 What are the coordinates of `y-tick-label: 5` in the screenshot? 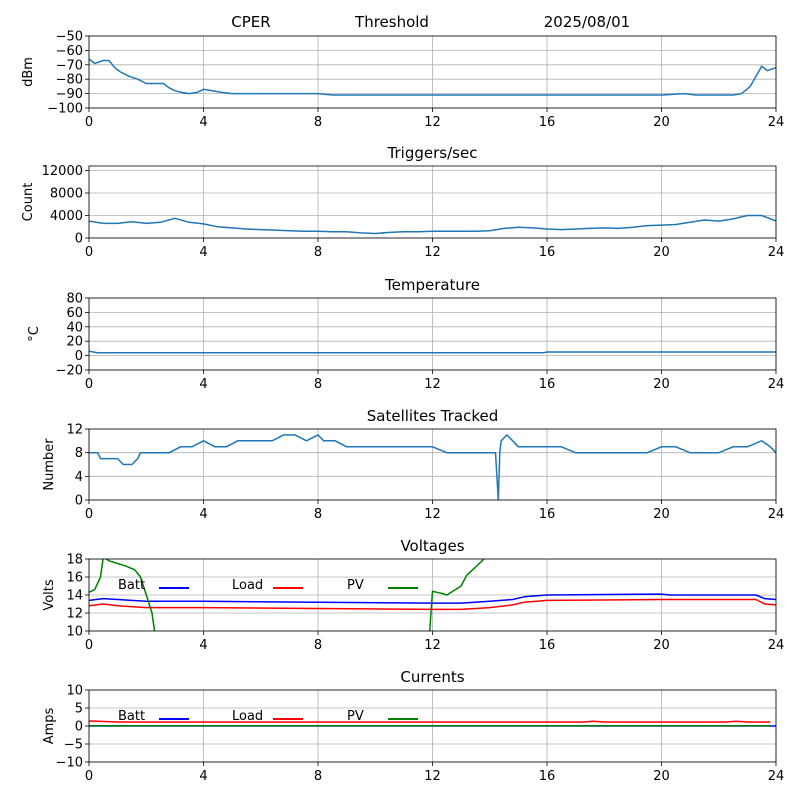 It's located at (79, 709).